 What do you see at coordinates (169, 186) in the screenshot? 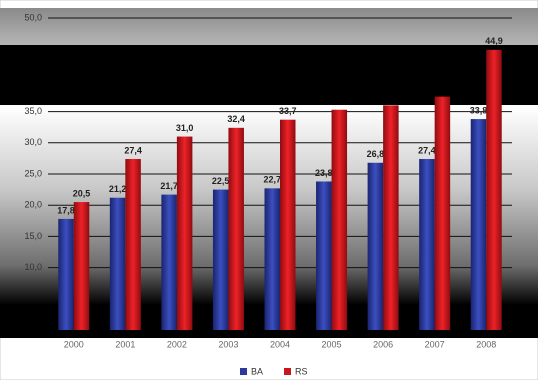
I see `value-label: 21,7` at bounding box center [169, 186].